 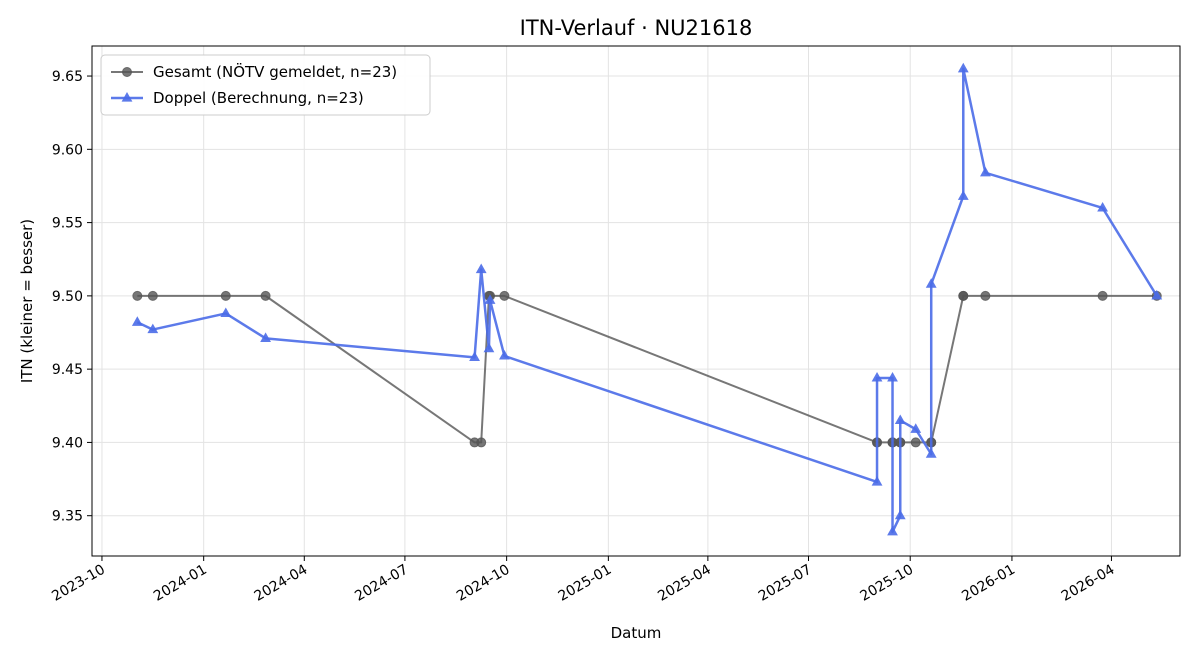 What do you see at coordinates (483, 583) in the screenshot?
I see `x-tick-label: 2024-10` at bounding box center [483, 583].